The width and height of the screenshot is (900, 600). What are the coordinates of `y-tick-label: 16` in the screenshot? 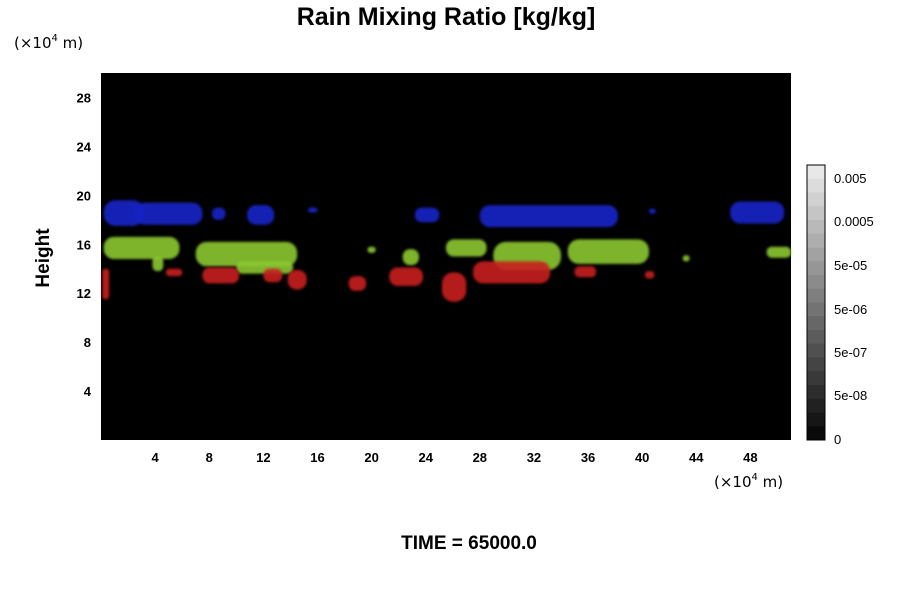 It's located at (84, 244).